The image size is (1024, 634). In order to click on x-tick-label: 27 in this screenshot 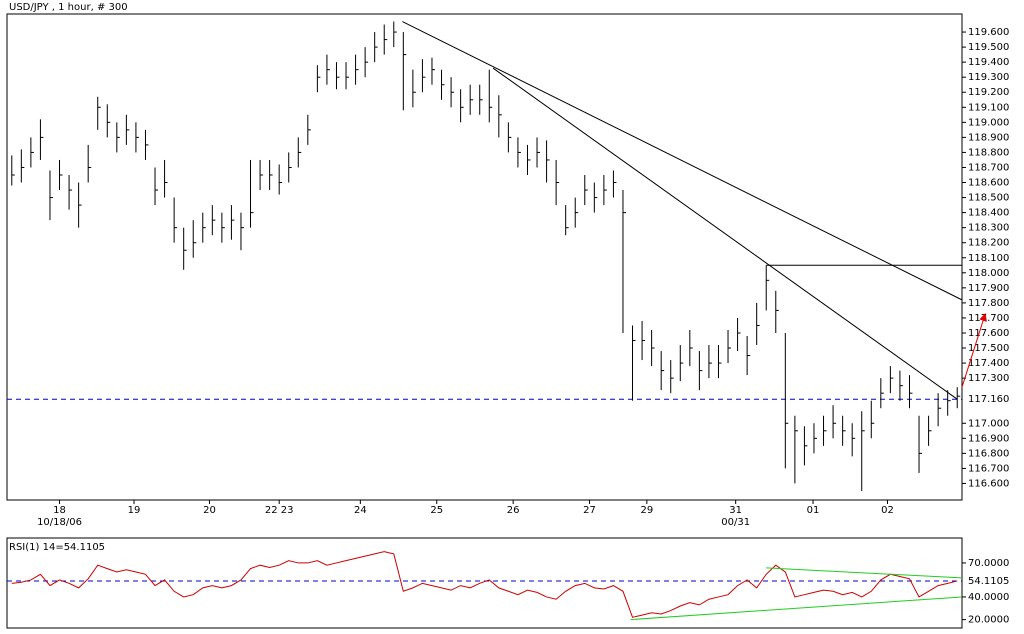, I will do `click(589, 510)`.